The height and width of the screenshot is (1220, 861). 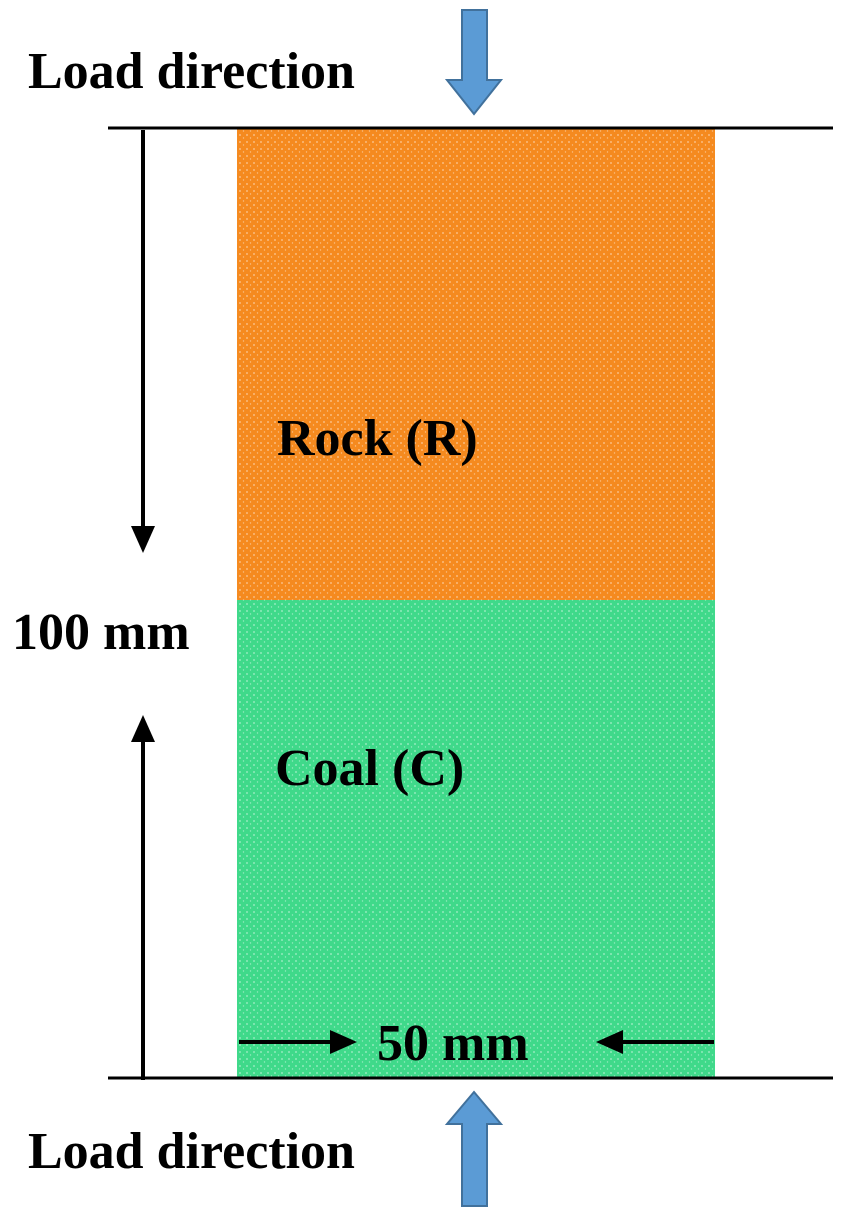 I want to click on height-dimension-arrows, so click(x=143, y=605).